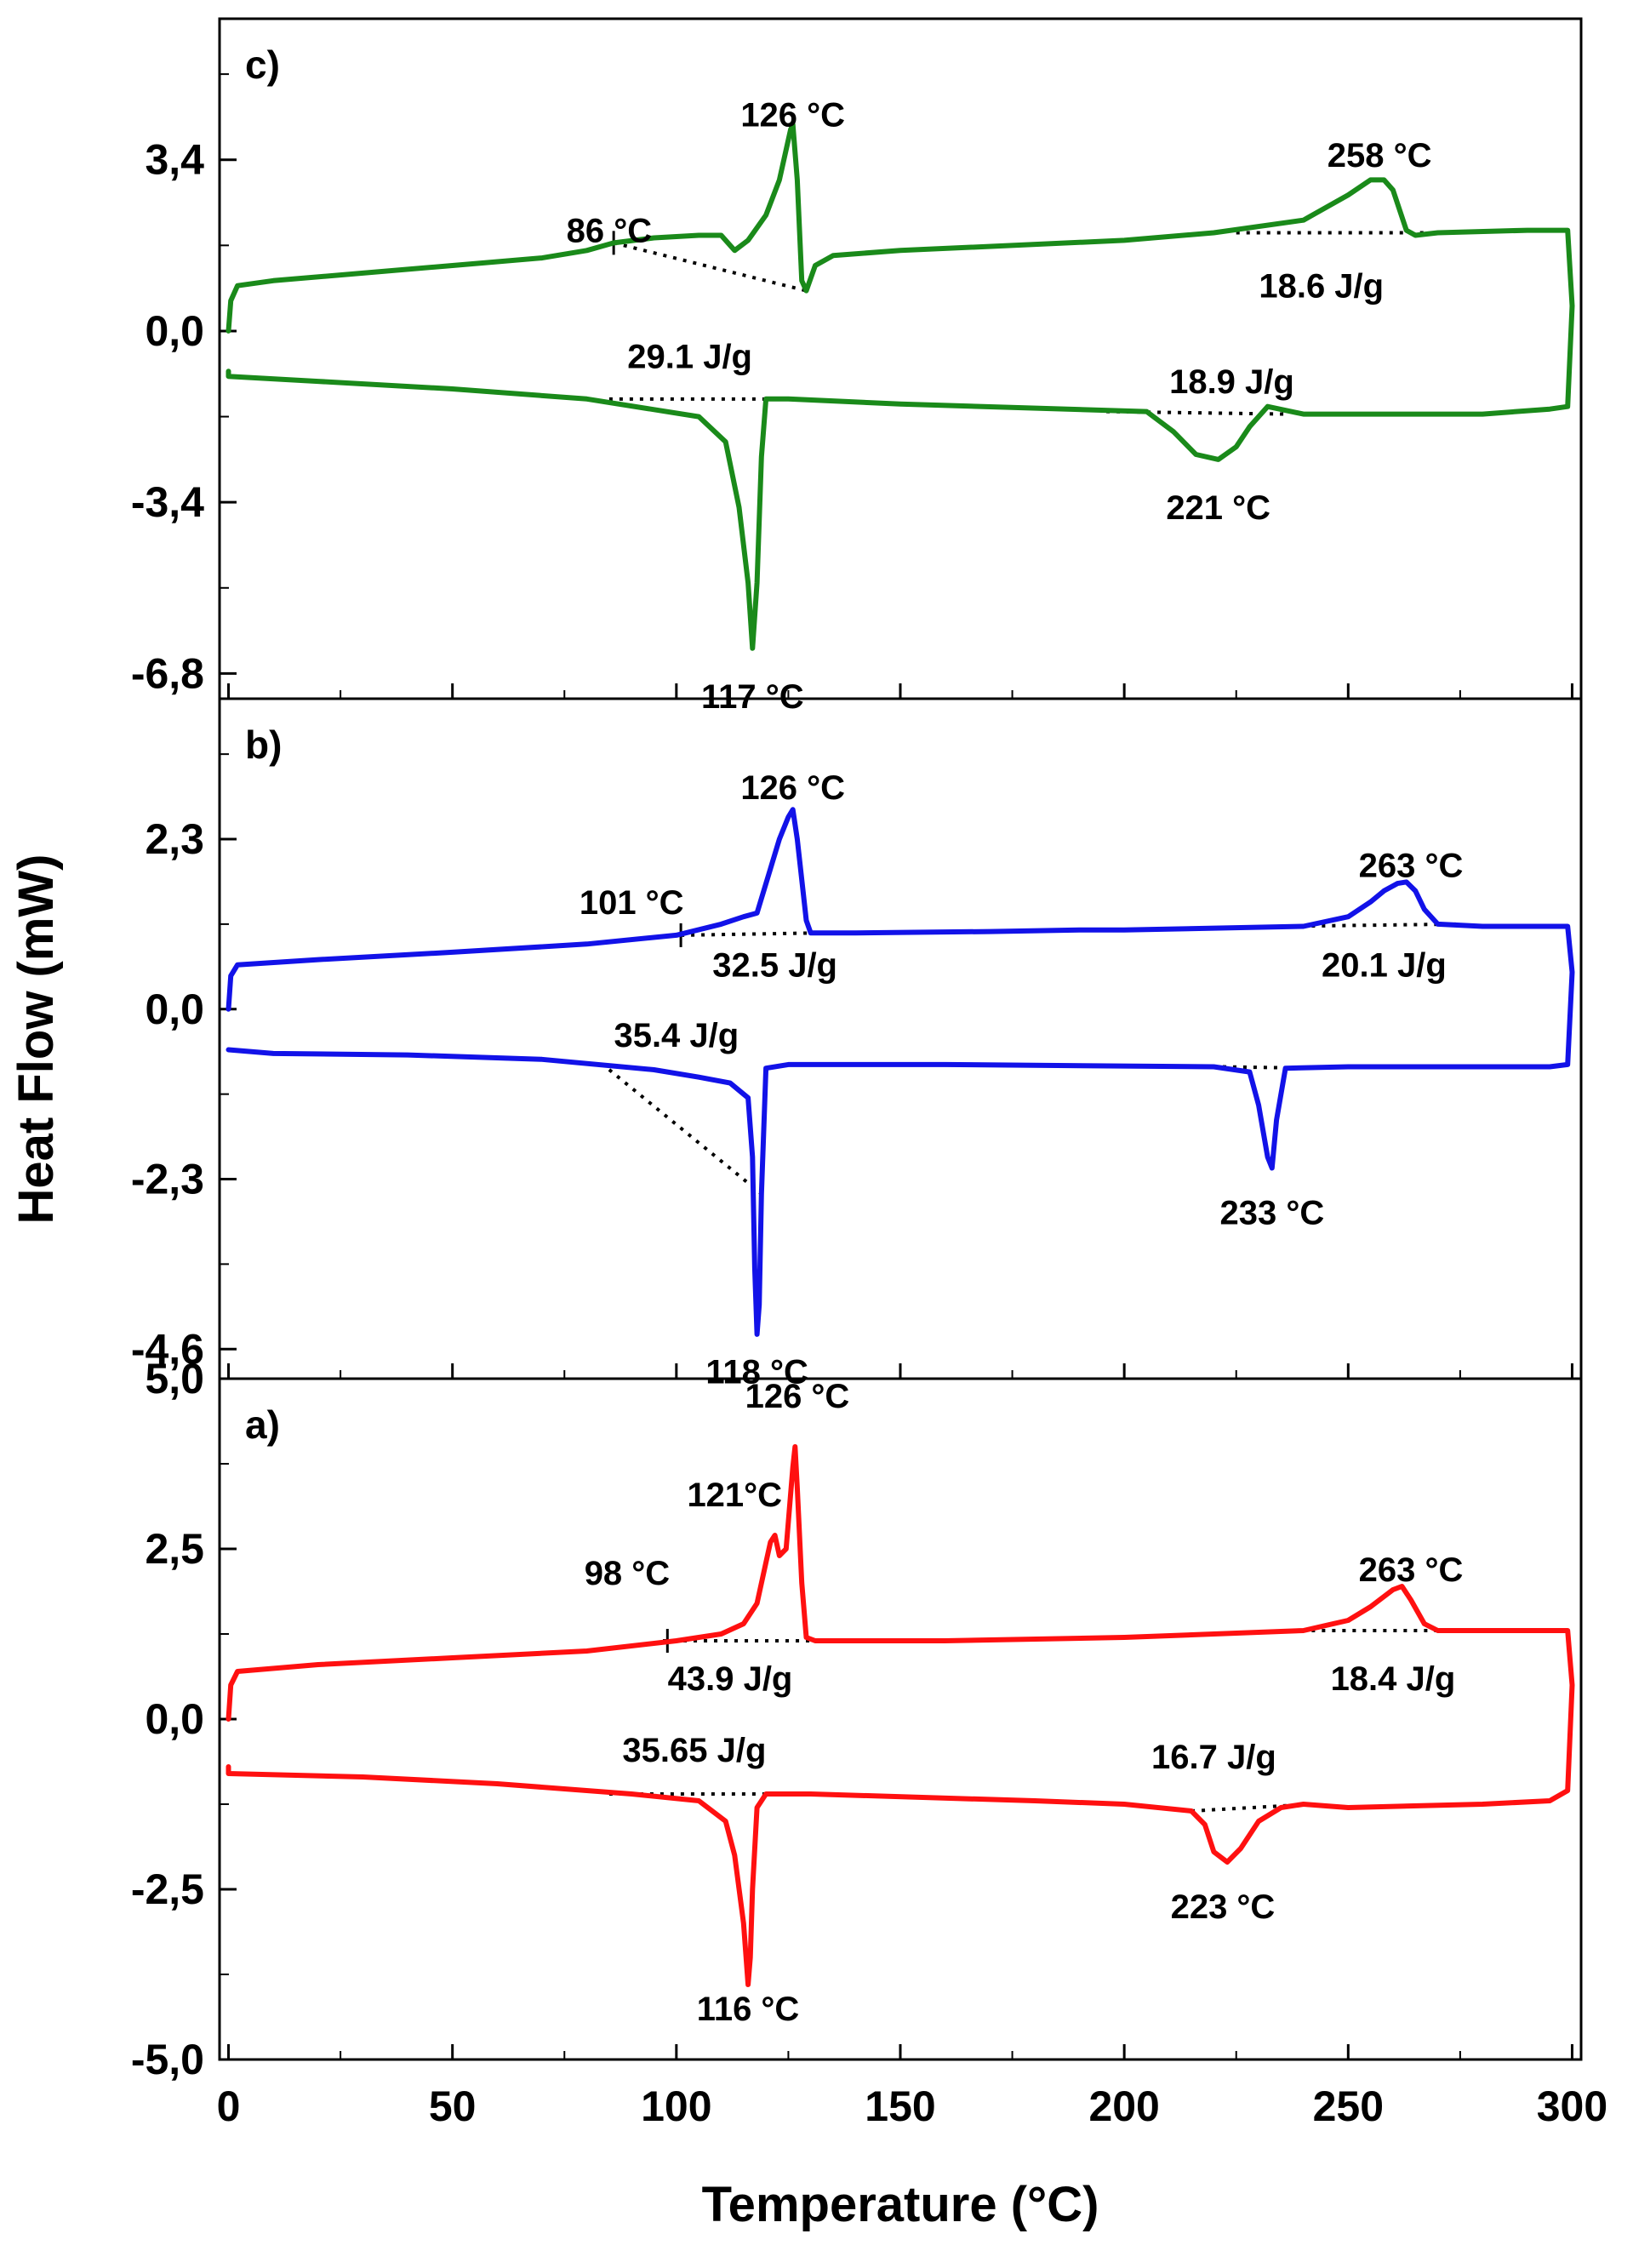 This screenshot has width=1633, height=2268. I want to click on annotation-c: 221 °C, so click(1218, 508).